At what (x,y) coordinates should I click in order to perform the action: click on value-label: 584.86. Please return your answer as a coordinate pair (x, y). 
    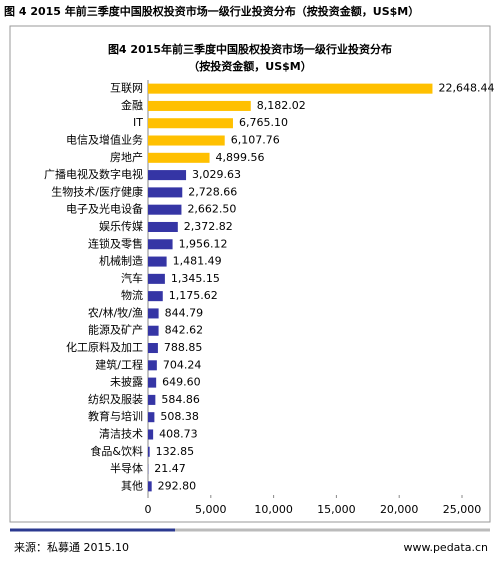
    Looking at the image, I should click on (180, 399).